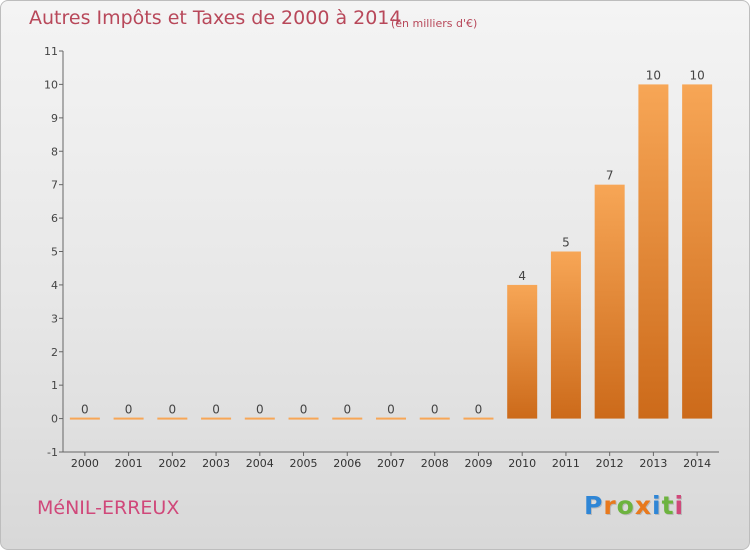  Describe the element at coordinates (85, 463) in the screenshot. I see `x-tick-label: 2000` at that location.